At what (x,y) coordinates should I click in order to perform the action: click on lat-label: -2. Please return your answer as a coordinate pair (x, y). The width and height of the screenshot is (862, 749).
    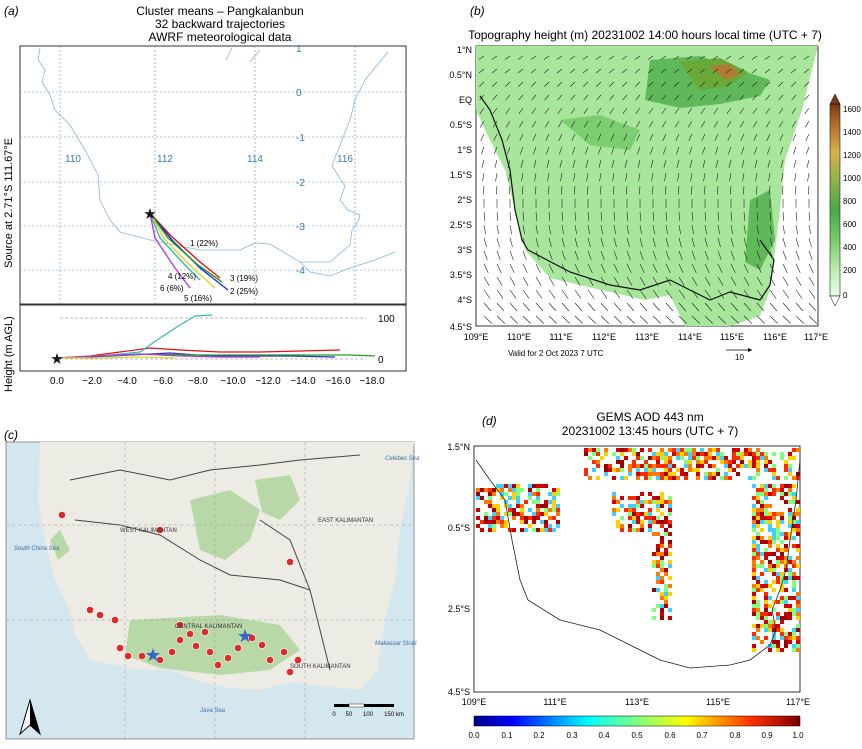
    Looking at the image, I should click on (300, 183).